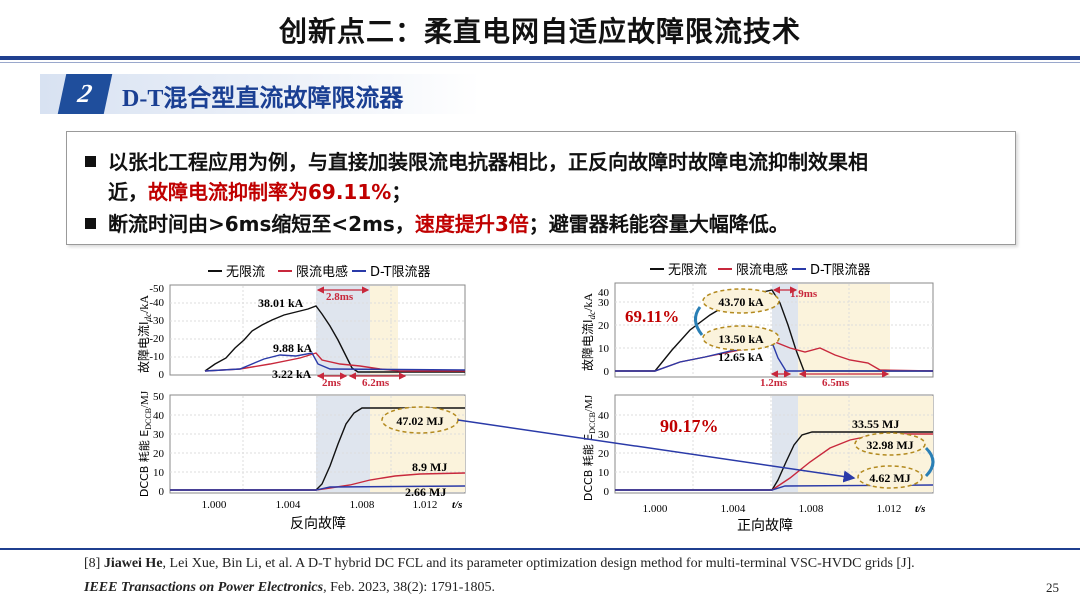 The width and height of the screenshot is (1080, 607). Describe the element at coordinates (214, 505) in the screenshot. I see `left-x-tick: 1.000` at that location.